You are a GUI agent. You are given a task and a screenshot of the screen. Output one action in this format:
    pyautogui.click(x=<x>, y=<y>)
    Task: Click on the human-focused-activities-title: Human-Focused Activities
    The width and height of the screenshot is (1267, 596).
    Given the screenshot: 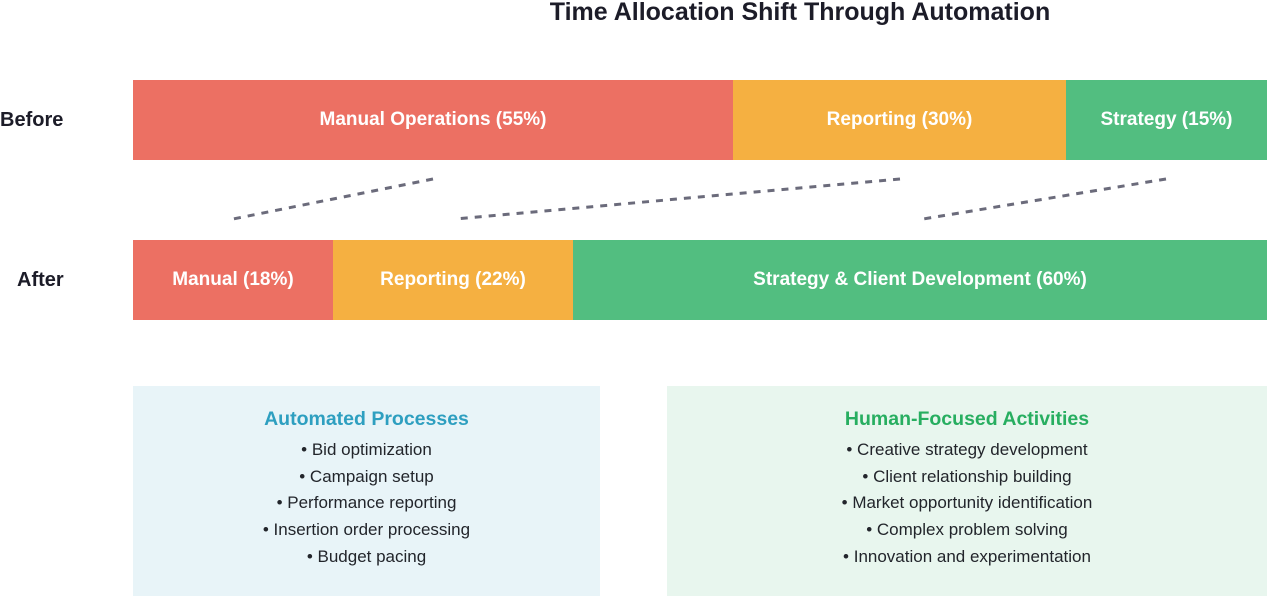 What is the action you would take?
    pyautogui.click(x=967, y=419)
    